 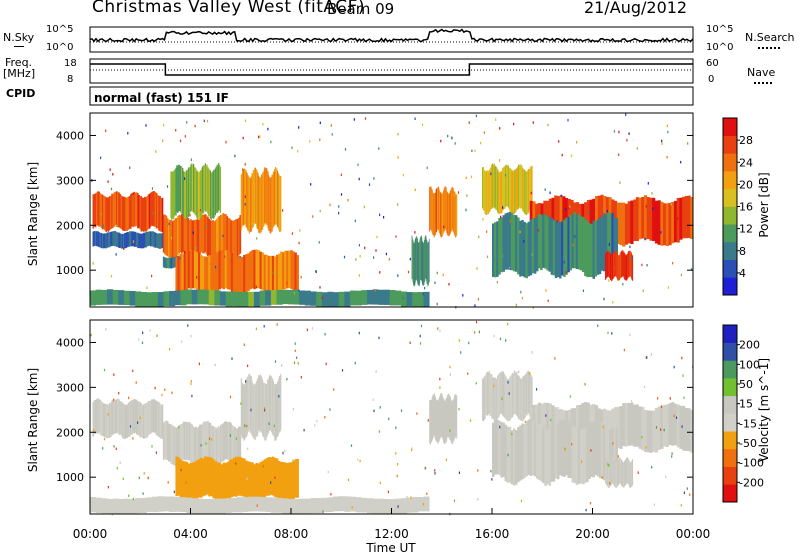 I want to click on noise-tick-low-left: 10^0, so click(x=59, y=47).